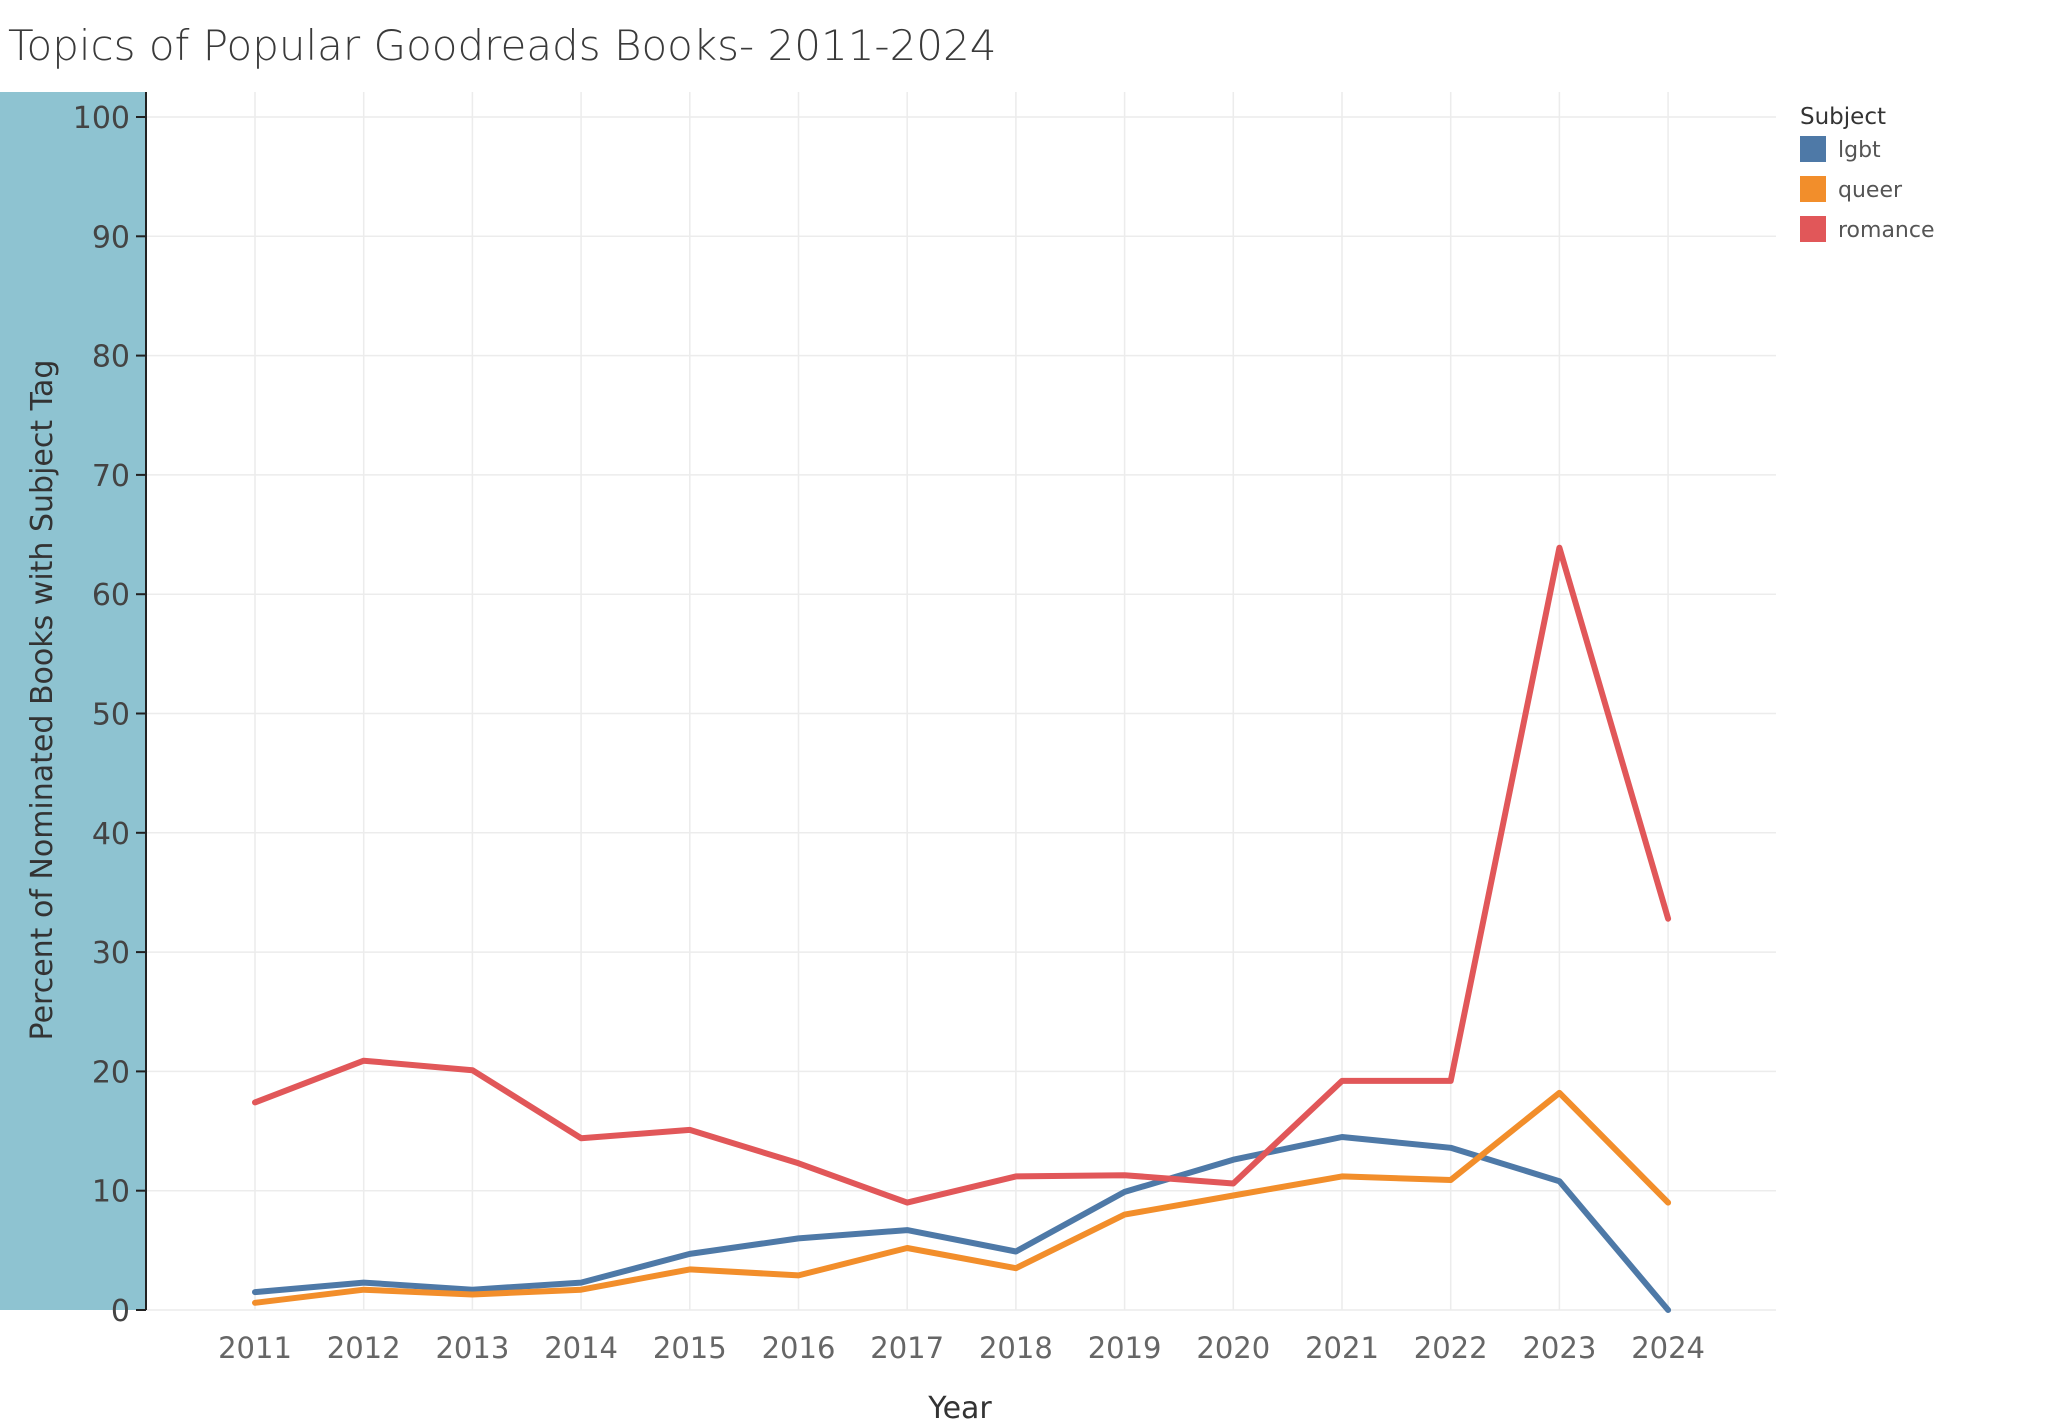 This screenshot has width=2052, height=1422. I want to click on y-axis-band, so click(73, 701).